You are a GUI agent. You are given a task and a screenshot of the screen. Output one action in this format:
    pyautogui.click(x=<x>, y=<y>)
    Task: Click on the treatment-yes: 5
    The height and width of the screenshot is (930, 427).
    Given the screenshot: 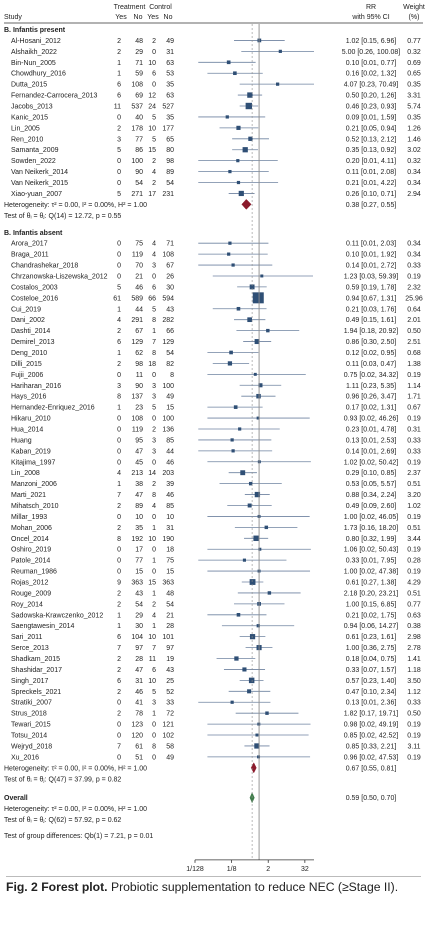 What is the action you would take?
    pyautogui.click(x=119, y=150)
    